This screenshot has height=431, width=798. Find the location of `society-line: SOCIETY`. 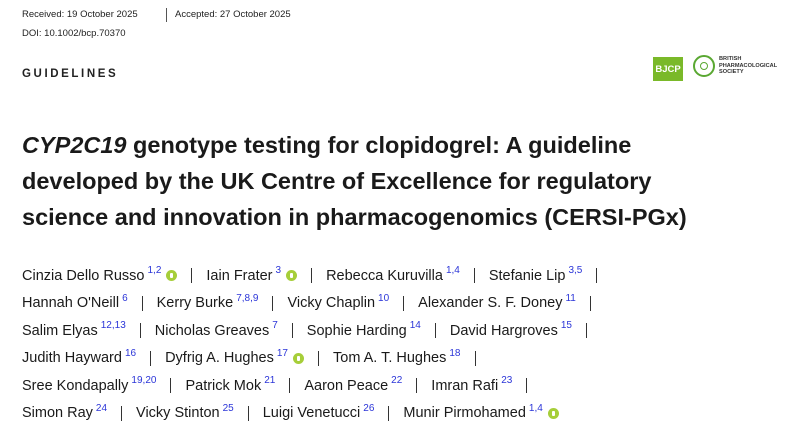

society-line: SOCIETY is located at coordinates (731, 72).